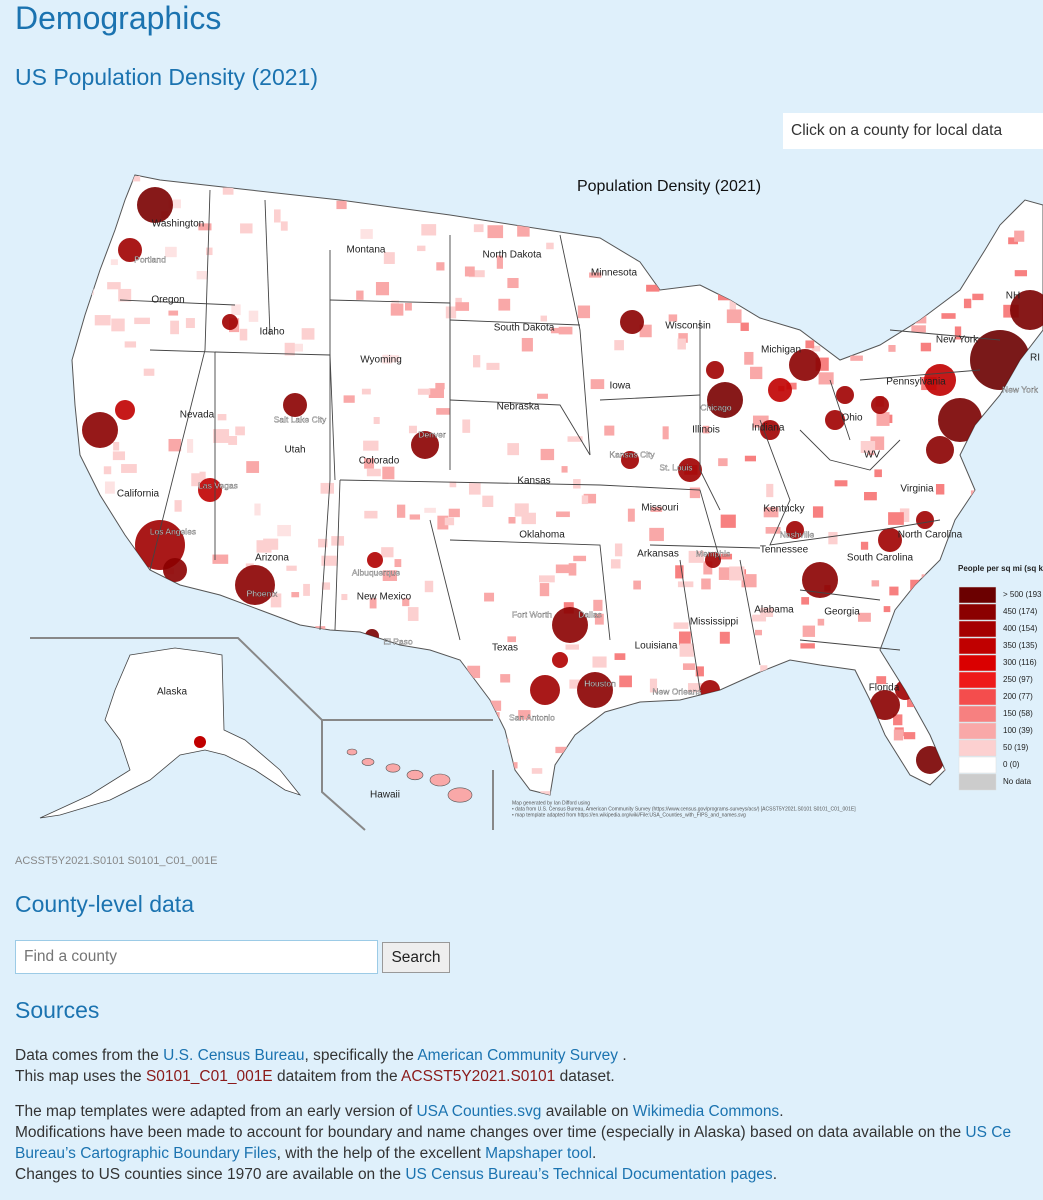  I want to click on link: S0101_C01_001E, so click(209, 1076).